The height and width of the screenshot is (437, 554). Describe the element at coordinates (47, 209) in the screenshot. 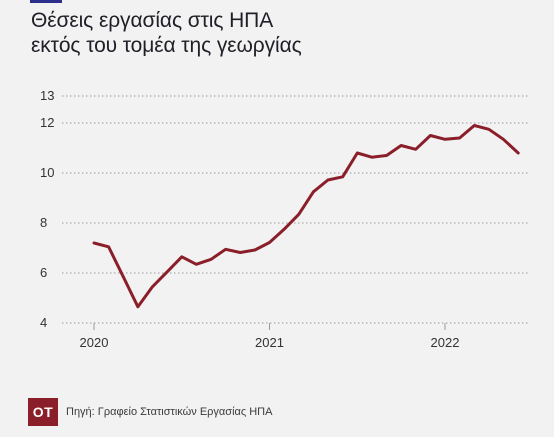

I see `y-axis-labels: 4 6 8 10 12 13` at that location.